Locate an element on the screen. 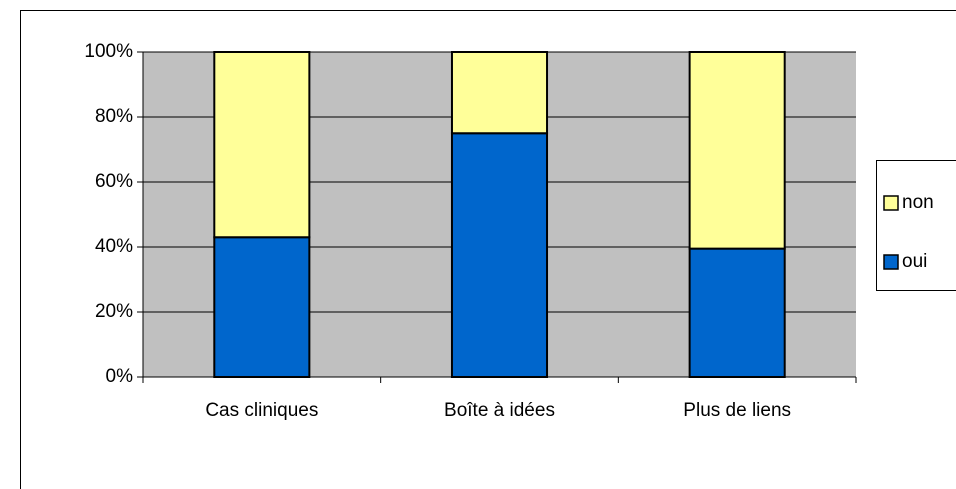  x-tick-label: Cas cliniques is located at coordinates (261, 410).